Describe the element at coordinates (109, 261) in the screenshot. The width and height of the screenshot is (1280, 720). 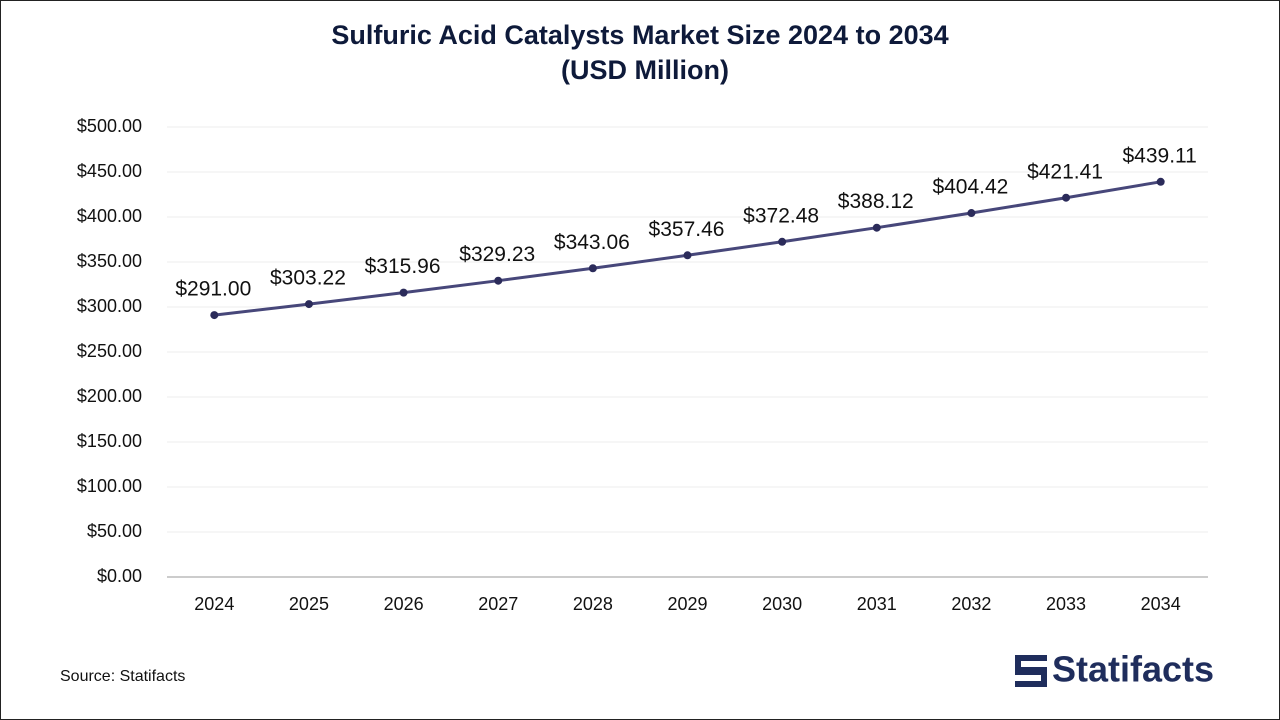
I see `y-tick-label: $350.00` at that location.